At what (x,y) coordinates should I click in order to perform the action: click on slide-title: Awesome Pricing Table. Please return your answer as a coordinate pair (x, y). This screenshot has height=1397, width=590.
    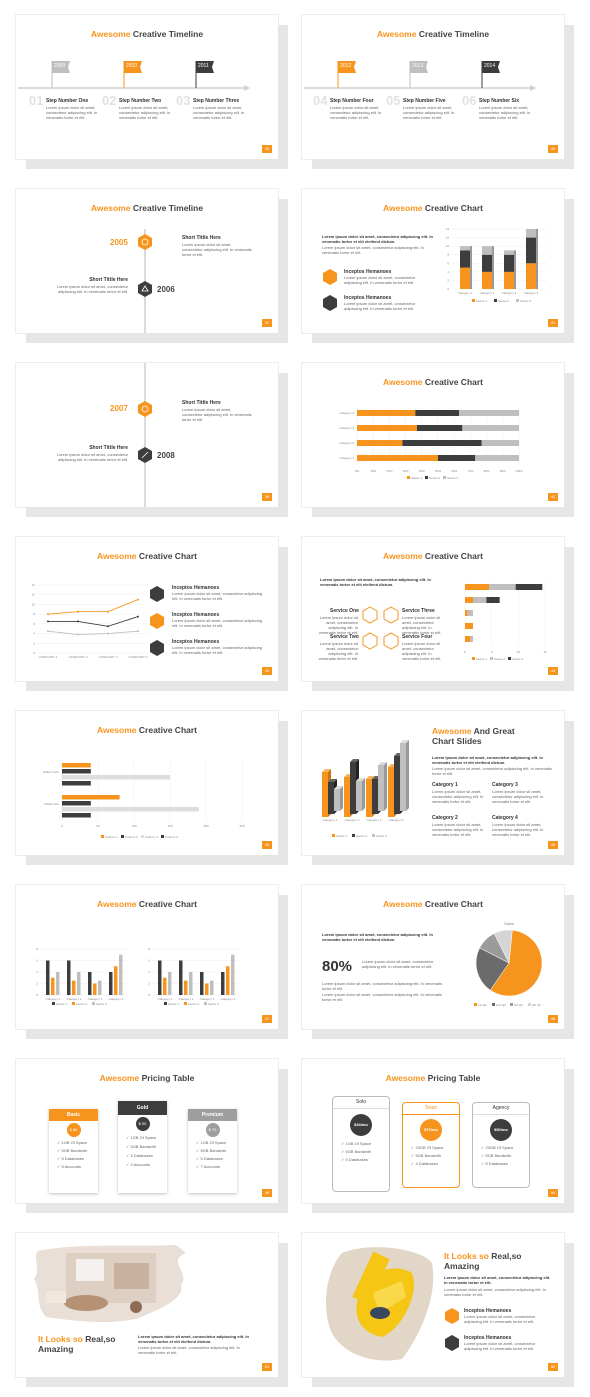
    Looking at the image, I should click on (433, 1078).